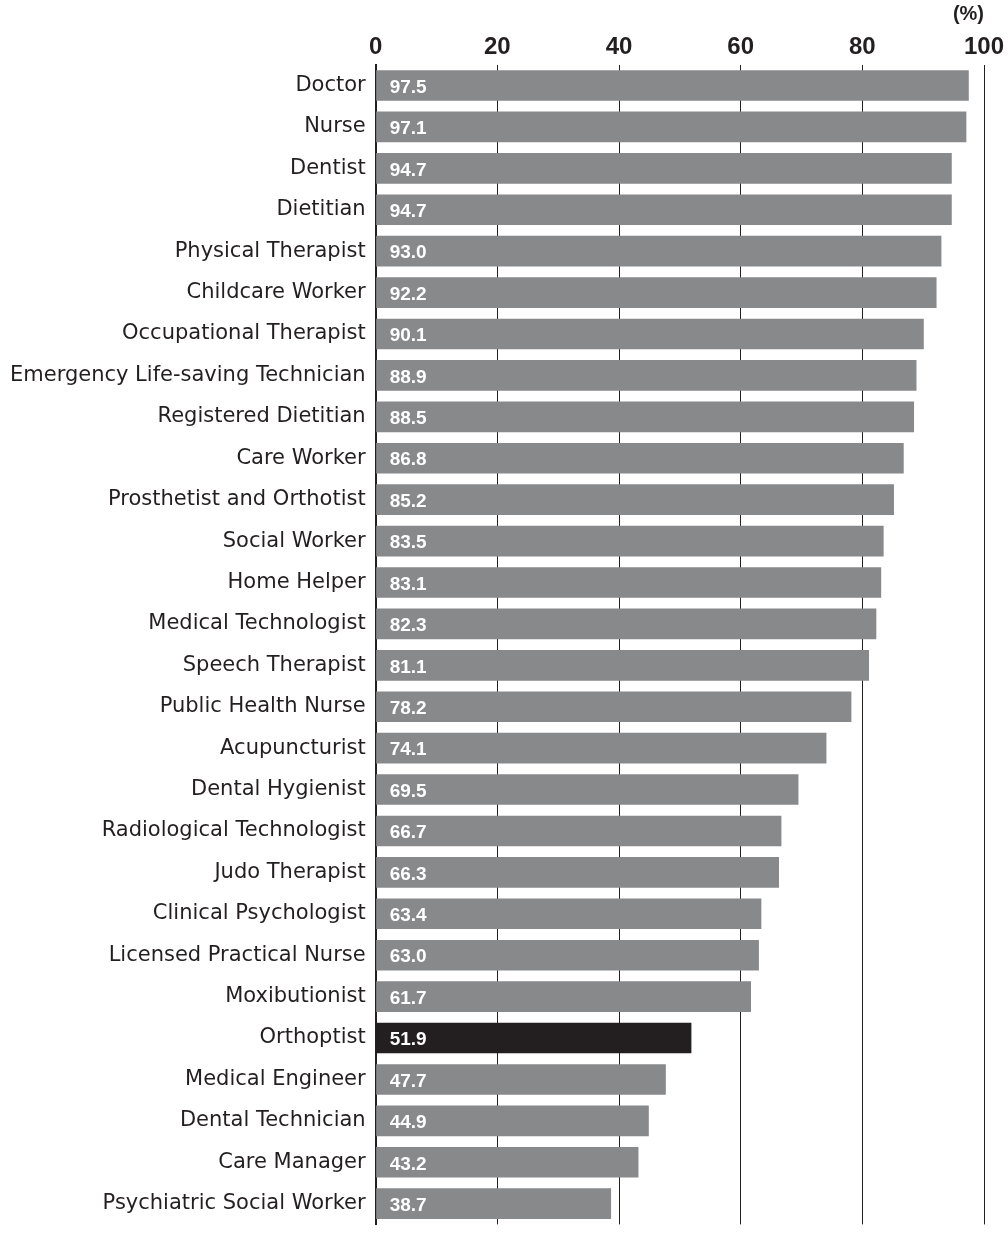 This screenshot has height=1247, width=1008. Describe the element at coordinates (331, 83) in the screenshot. I see `y-tick-label: Doctor` at that location.